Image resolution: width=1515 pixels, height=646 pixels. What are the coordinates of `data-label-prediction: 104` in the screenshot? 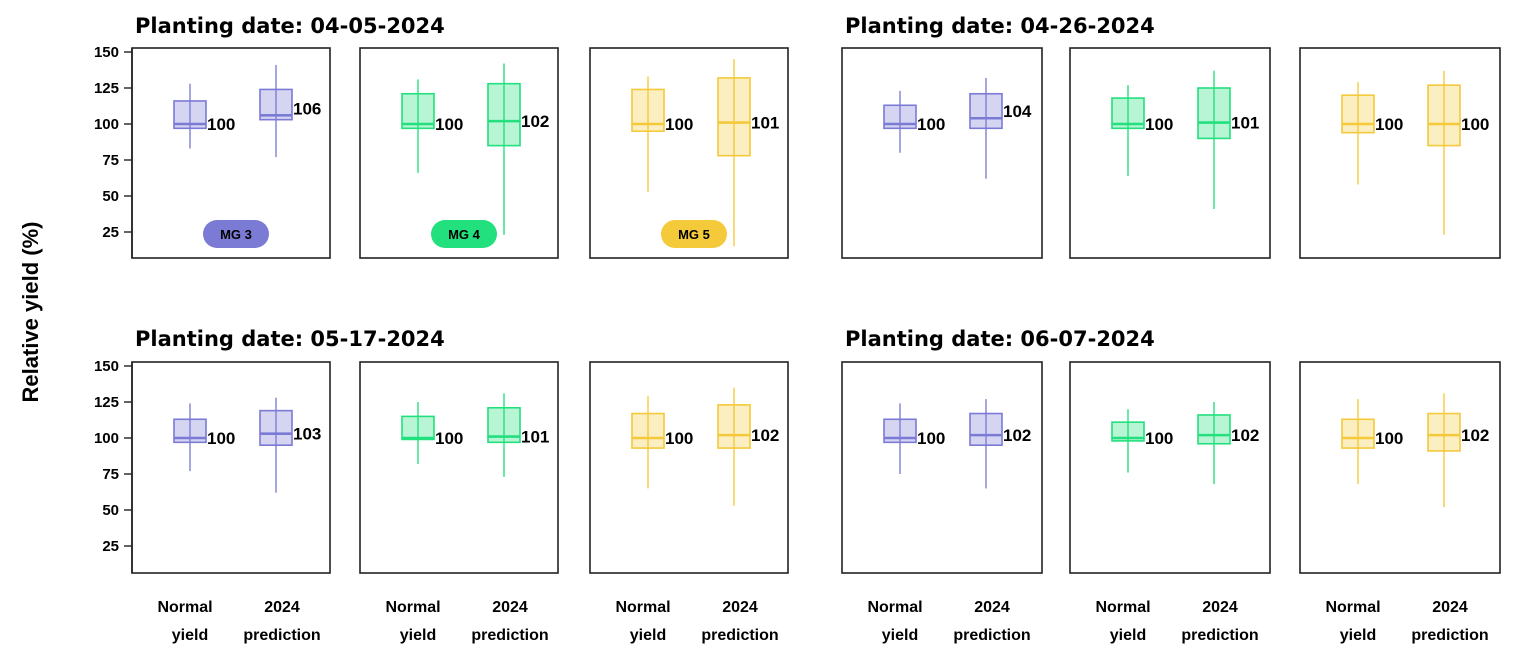 It's located at (1017, 111).